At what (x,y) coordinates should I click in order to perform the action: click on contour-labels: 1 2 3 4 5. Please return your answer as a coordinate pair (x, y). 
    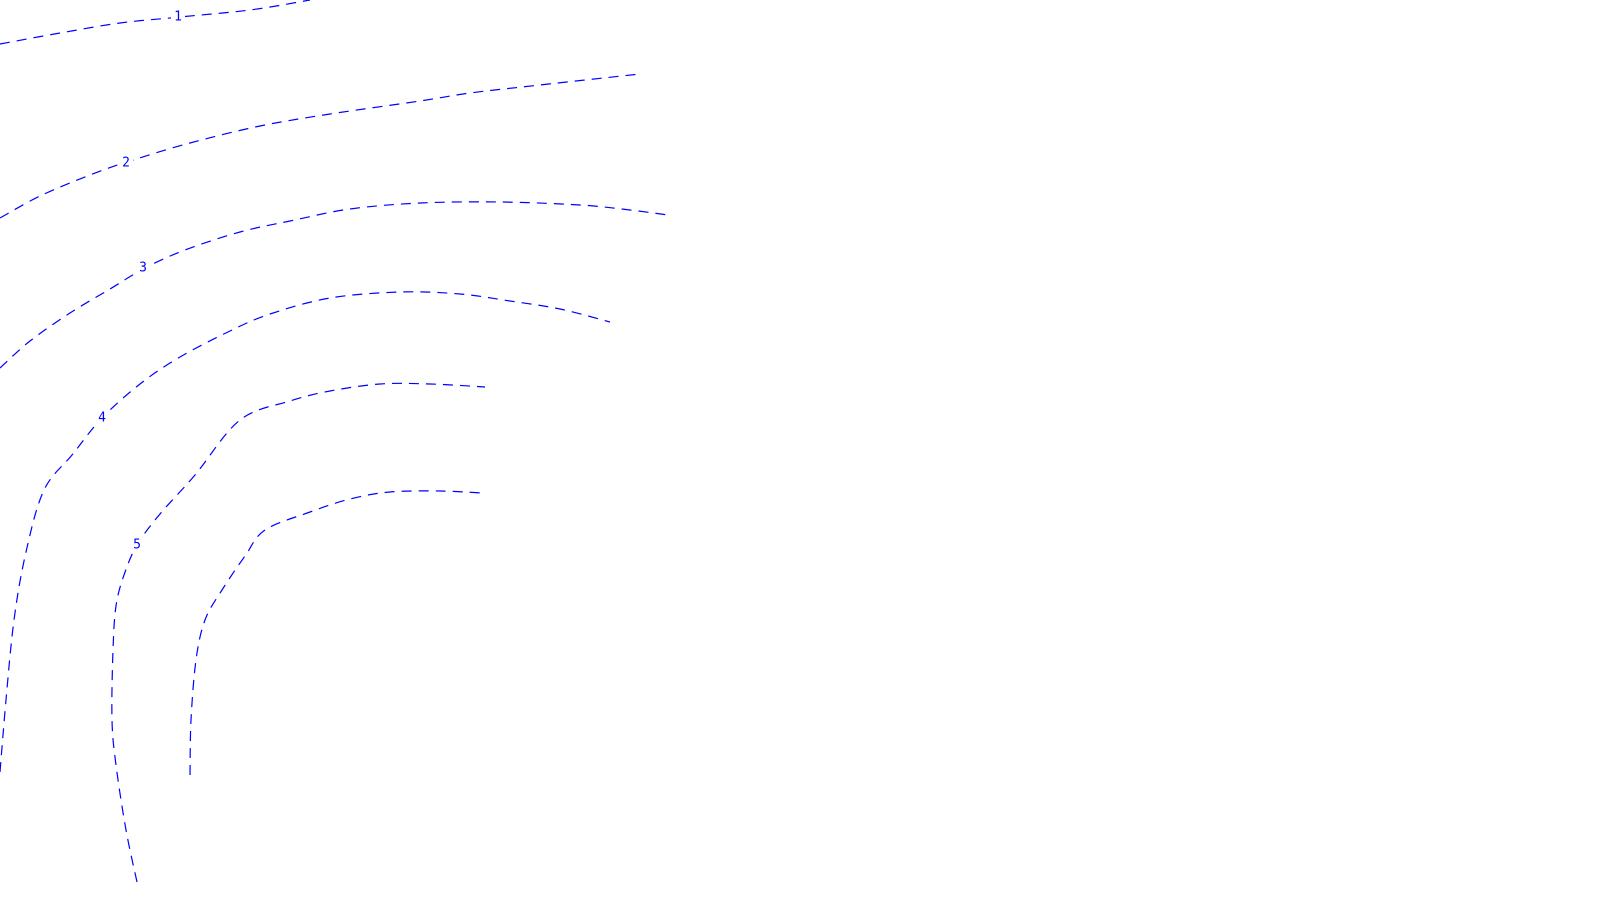
    Looking at the image, I should click on (140, 281).